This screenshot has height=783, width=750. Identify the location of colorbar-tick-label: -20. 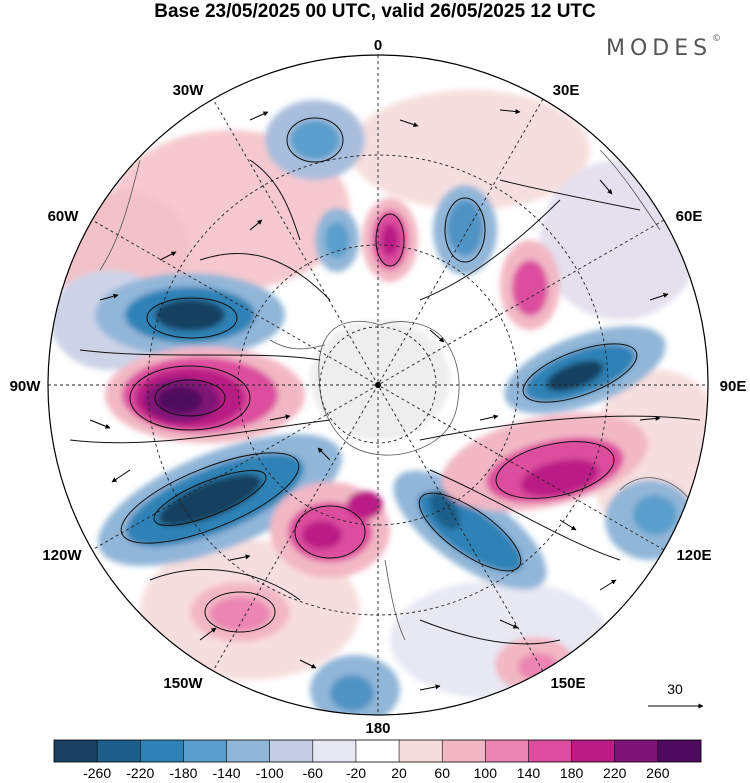
(356, 773).